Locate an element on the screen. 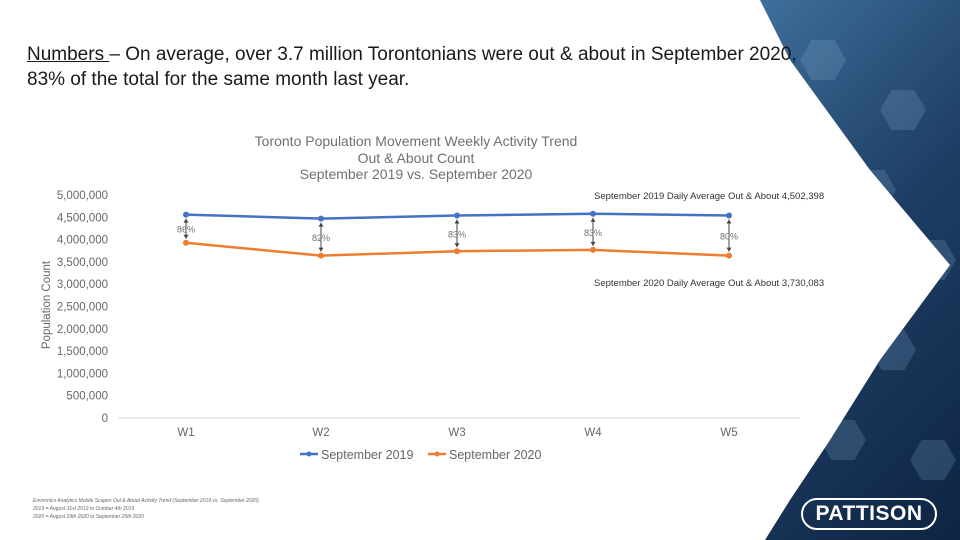  y-tick-label: 1,000,000 is located at coordinates (82, 374).